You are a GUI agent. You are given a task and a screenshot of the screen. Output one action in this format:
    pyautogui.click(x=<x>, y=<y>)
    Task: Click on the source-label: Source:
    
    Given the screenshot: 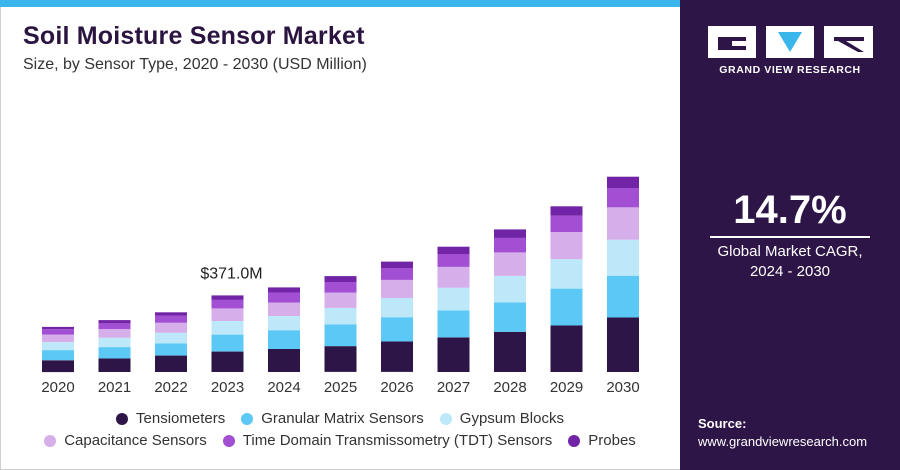 What is the action you would take?
    pyautogui.click(x=722, y=423)
    